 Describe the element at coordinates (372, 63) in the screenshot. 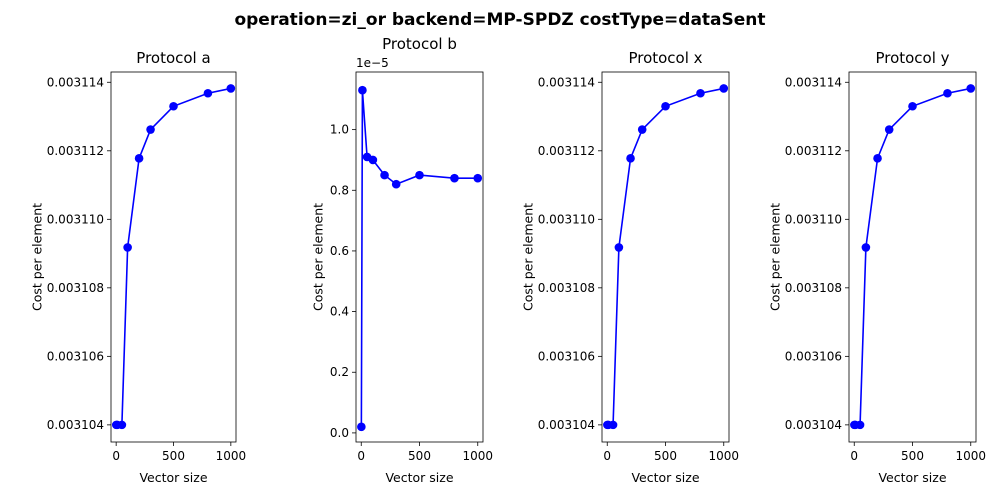

I see `axis-offset-label: 1e−5` at that location.